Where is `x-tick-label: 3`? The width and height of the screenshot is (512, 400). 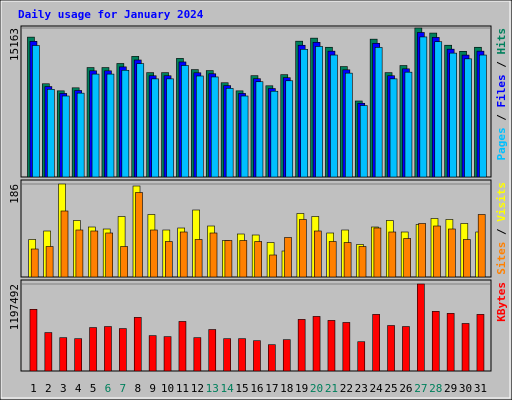
x-tick-label: 3 is located at coordinates (63, 388).